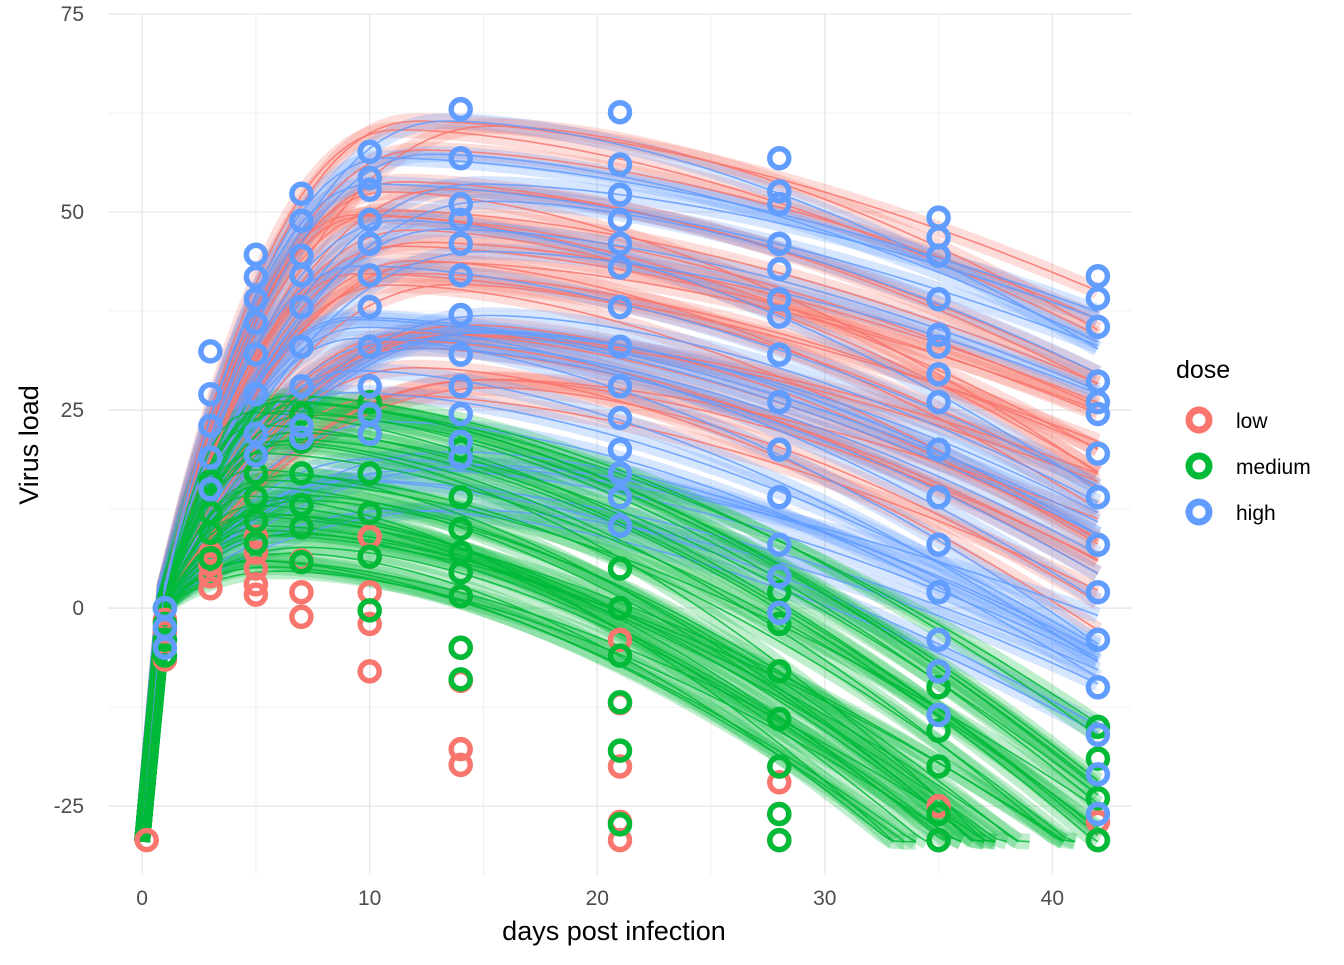 This screenshot has width=1344, height=965. I want to click on x-tick-label: 30, so click(824, 898).